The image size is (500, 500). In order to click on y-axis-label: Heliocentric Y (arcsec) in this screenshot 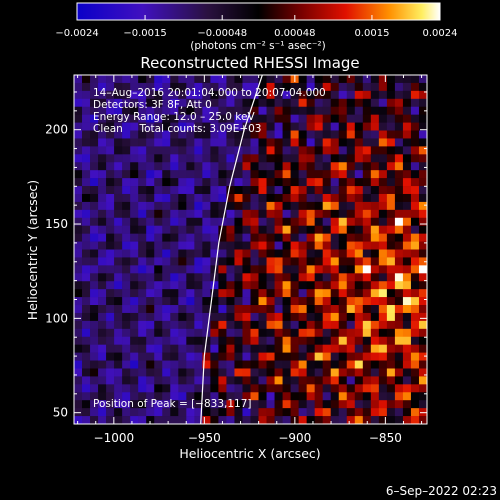, I will do `click(32, 250)`.